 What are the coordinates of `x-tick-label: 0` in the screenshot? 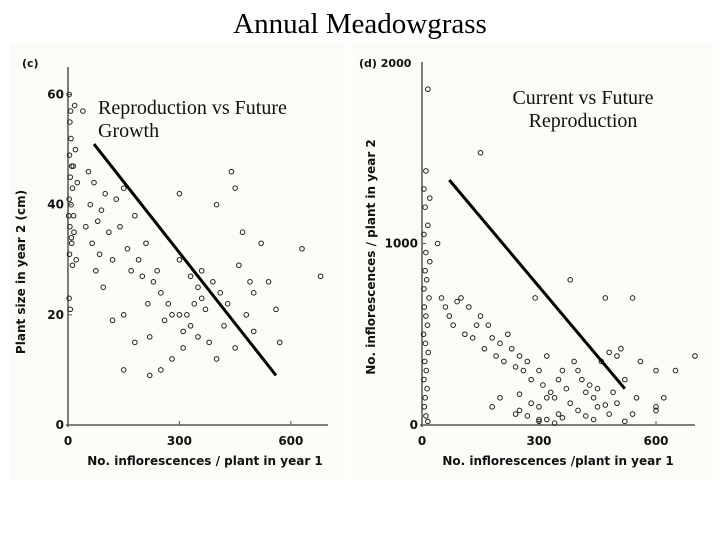 It's located at (422, 441).